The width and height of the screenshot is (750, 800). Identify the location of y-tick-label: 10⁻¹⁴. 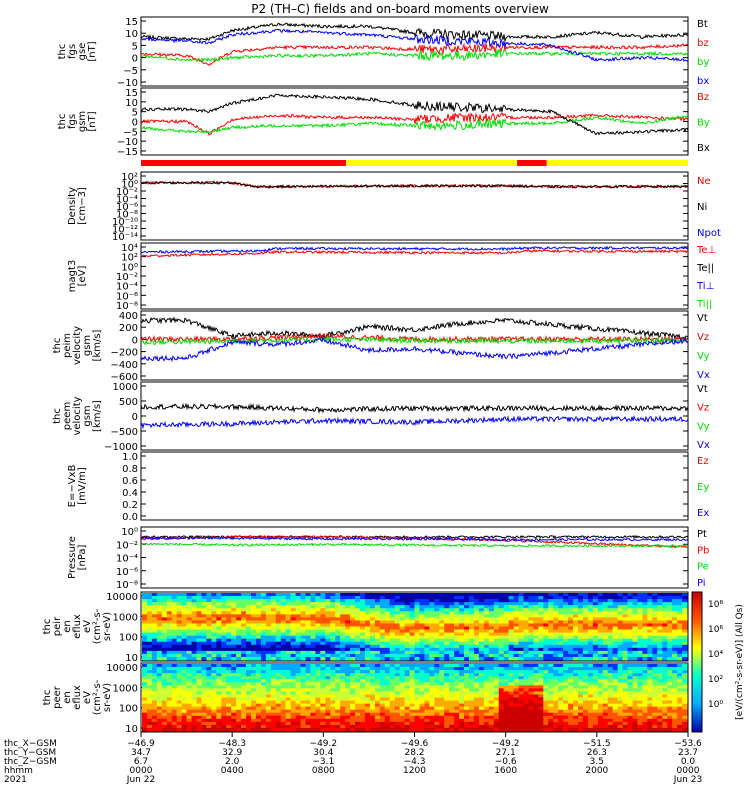
(125, 237).